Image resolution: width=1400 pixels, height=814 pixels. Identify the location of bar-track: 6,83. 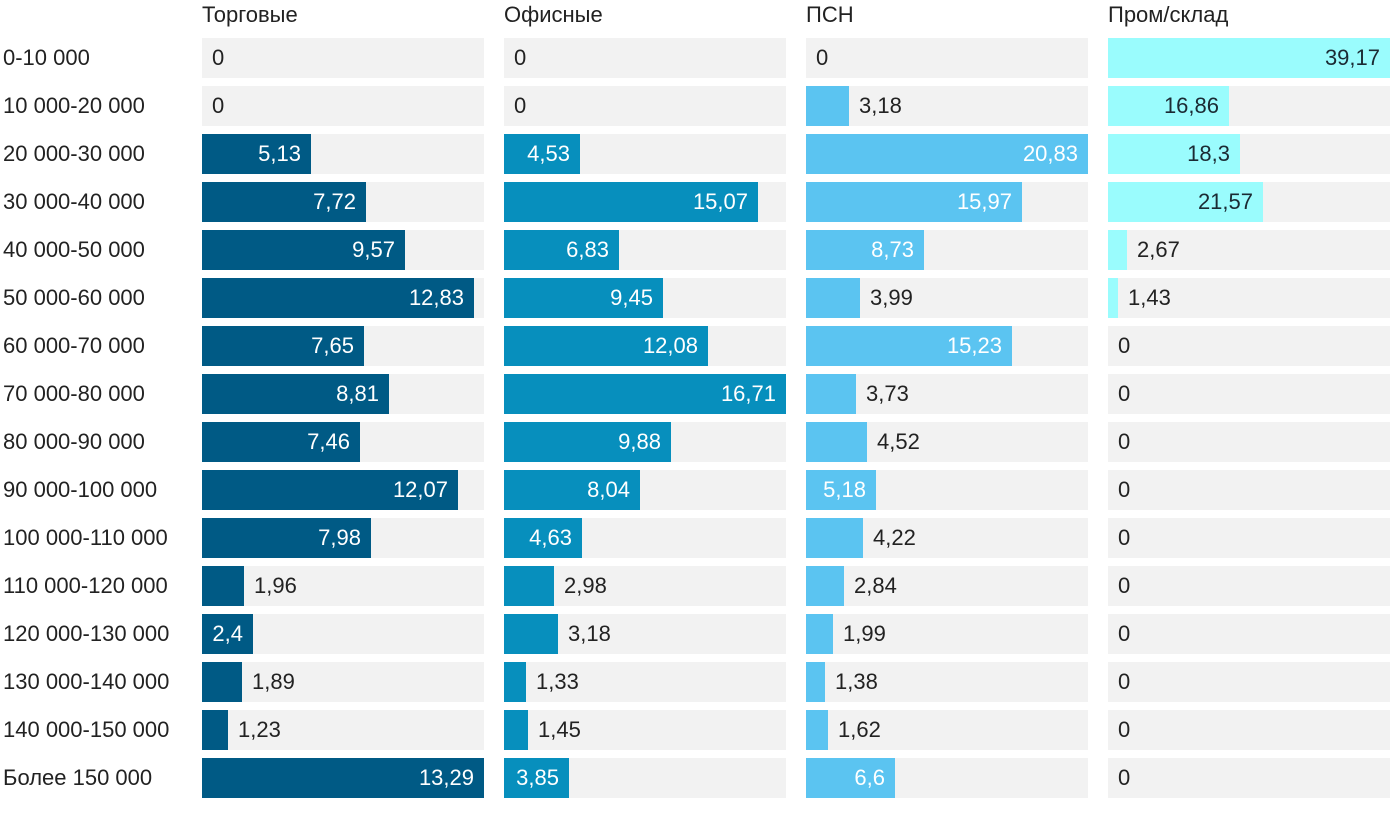
(645, 250).